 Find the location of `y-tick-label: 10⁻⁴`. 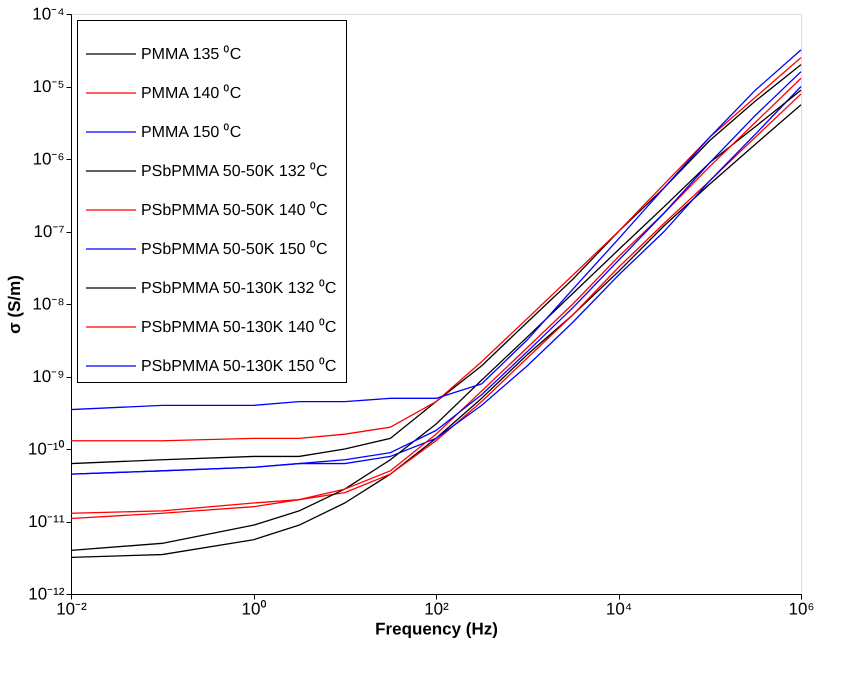

y-tick-label: 10⁻⁴ is located at coordinates (48, 14).